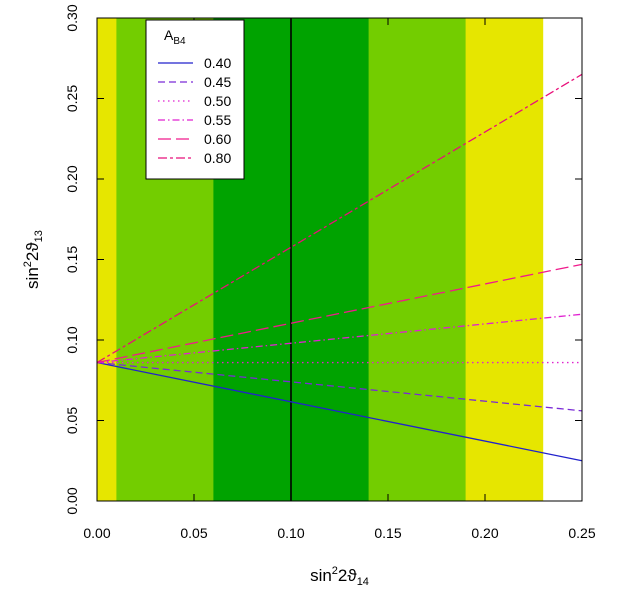  What do you see at coordinates (217, 101) in the screenshot?
I see `legend-label: 0.50` at bounding box center [217, 101].